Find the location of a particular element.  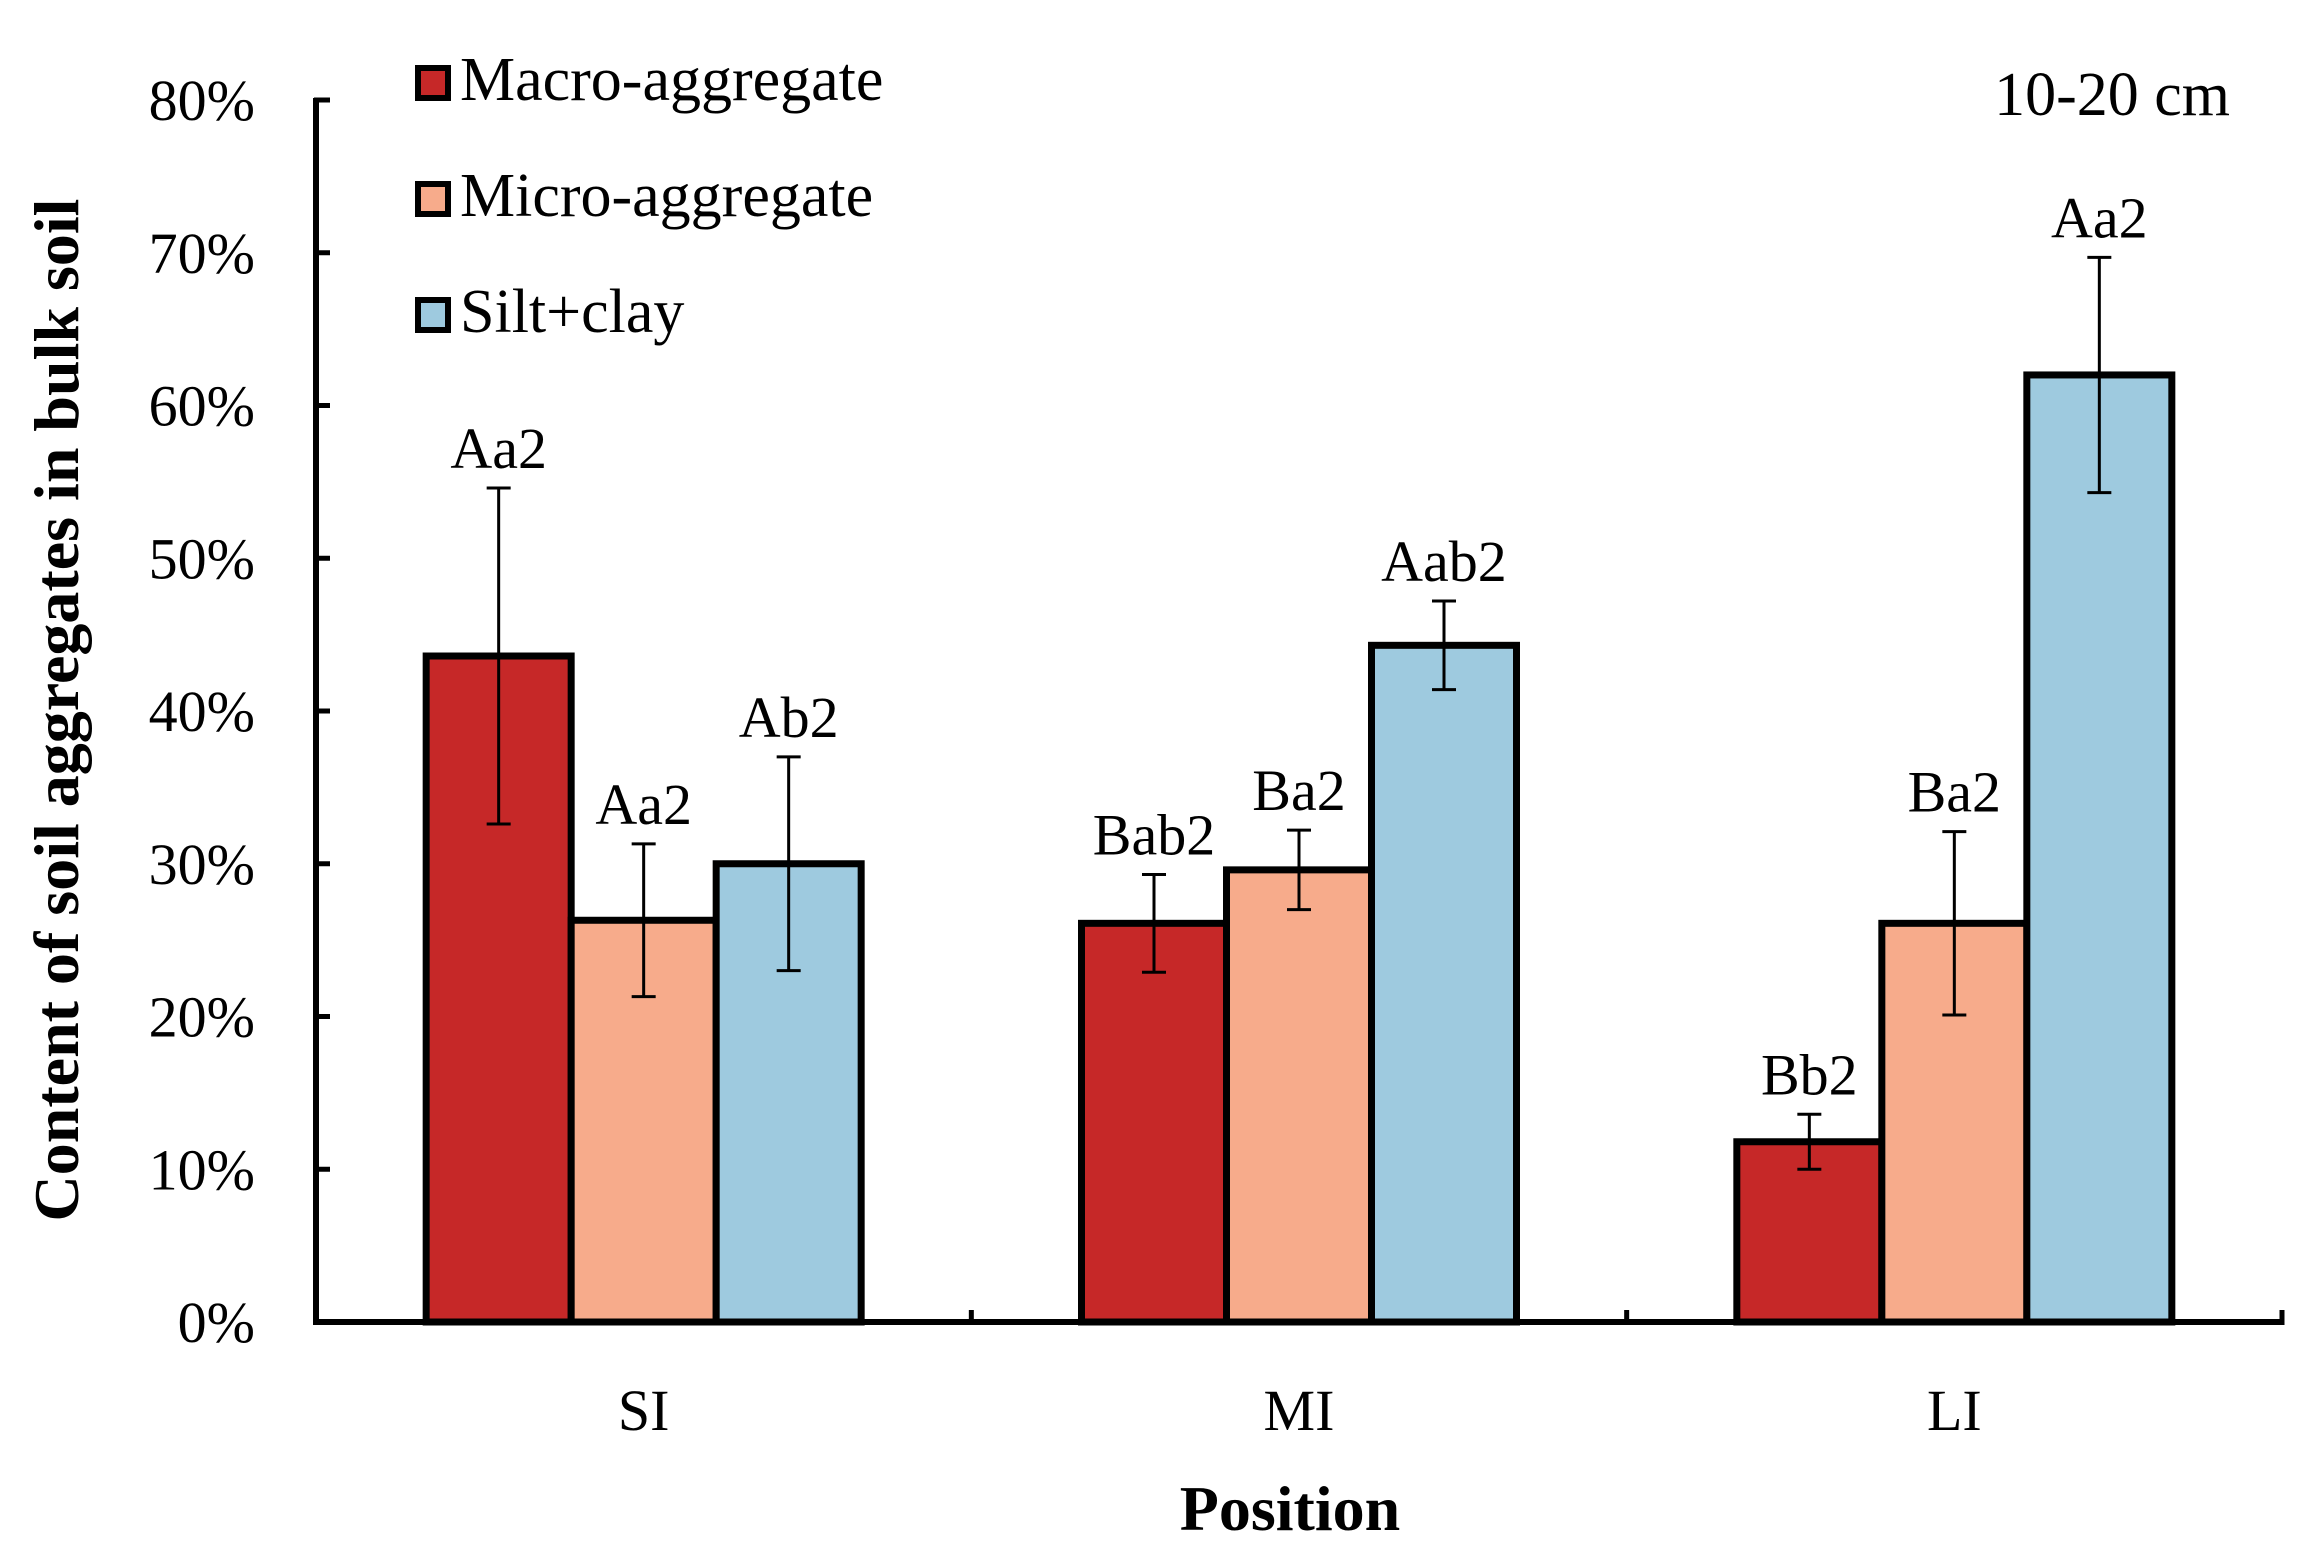

x-tick-label: LI is located at coordinates (1954, 1410).